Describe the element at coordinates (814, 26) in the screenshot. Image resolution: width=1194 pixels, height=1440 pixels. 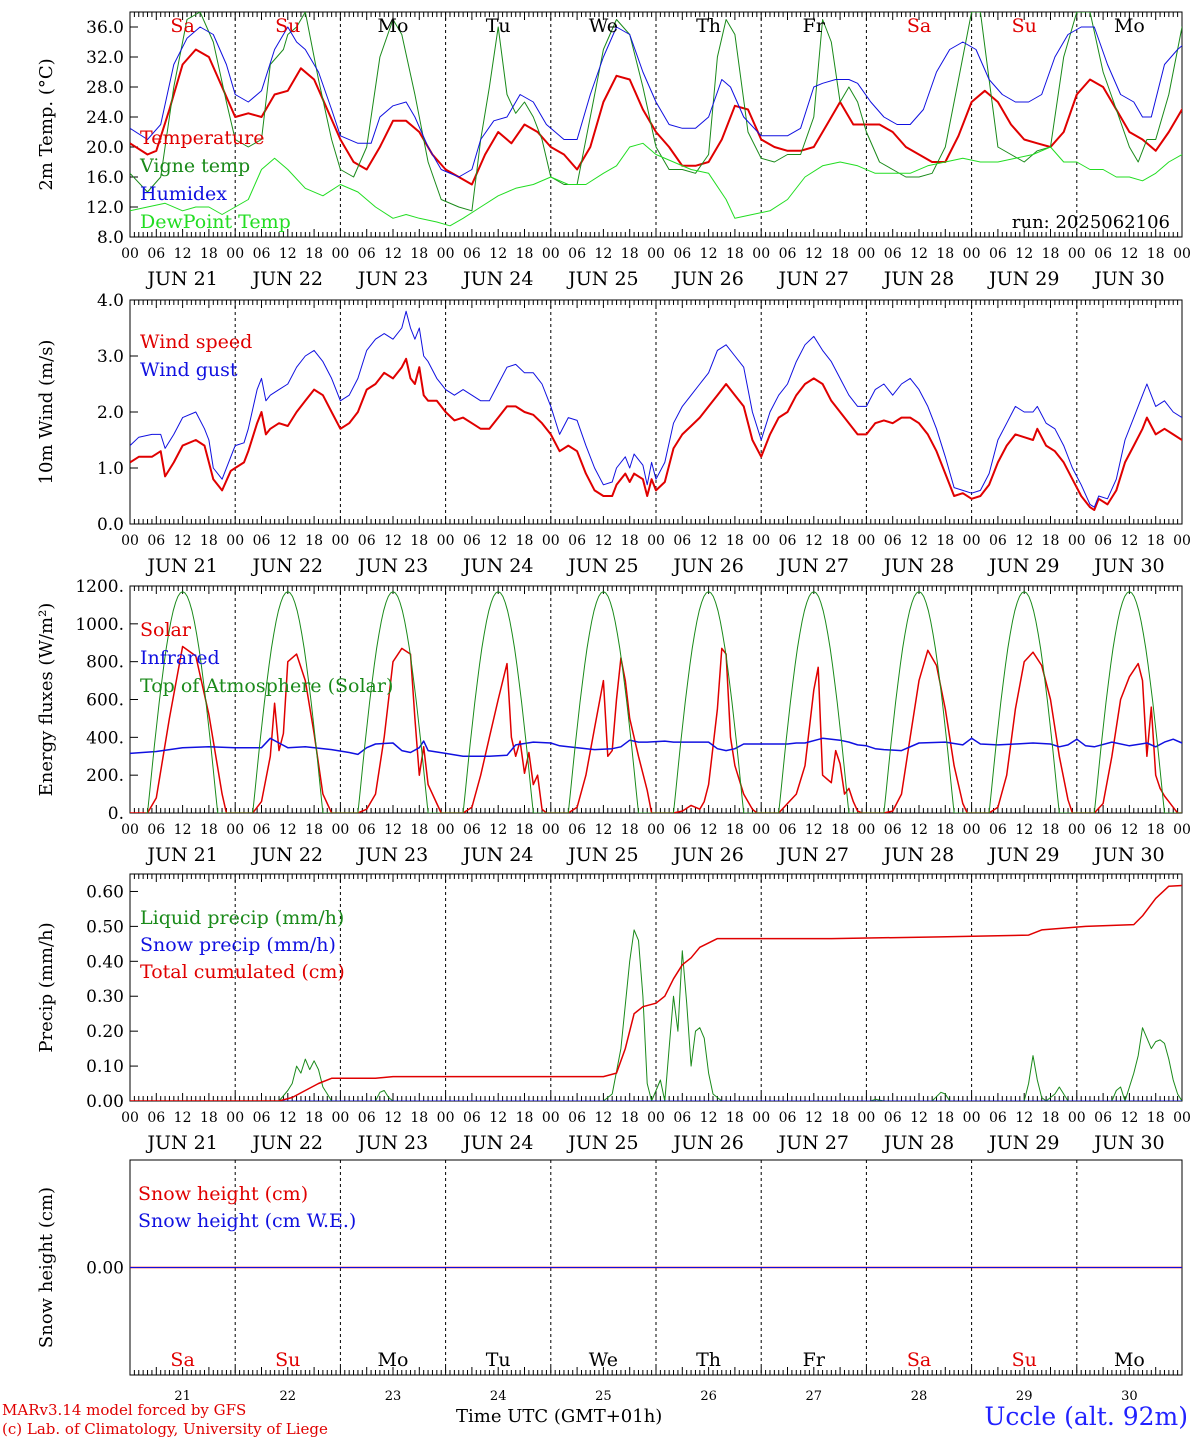
I see `day-abbrev-top: Fr` at that location.